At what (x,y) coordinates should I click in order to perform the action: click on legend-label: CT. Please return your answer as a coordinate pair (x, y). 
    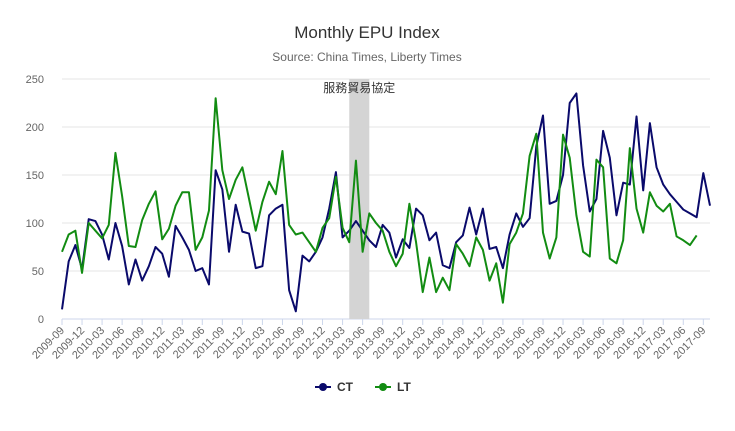
    Looking at the image, I should click on (345, 387).